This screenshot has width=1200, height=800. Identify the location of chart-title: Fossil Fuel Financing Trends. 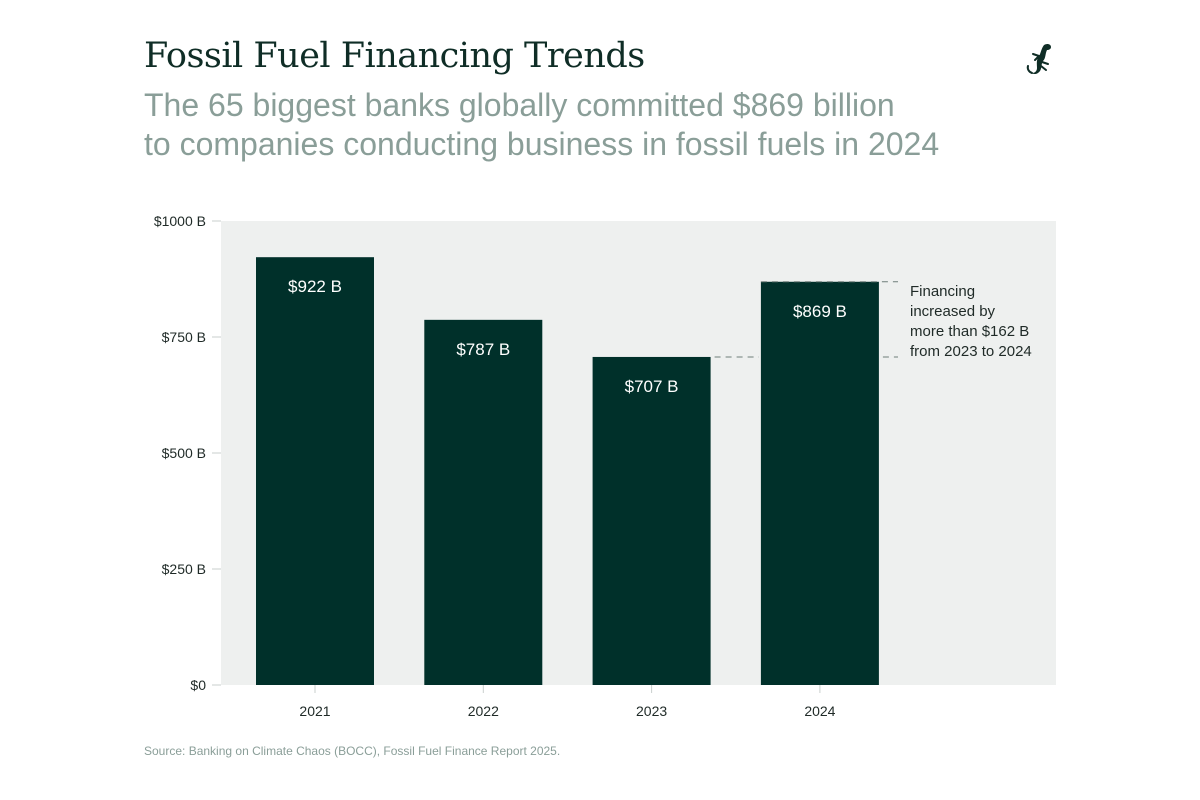
(394, 56).